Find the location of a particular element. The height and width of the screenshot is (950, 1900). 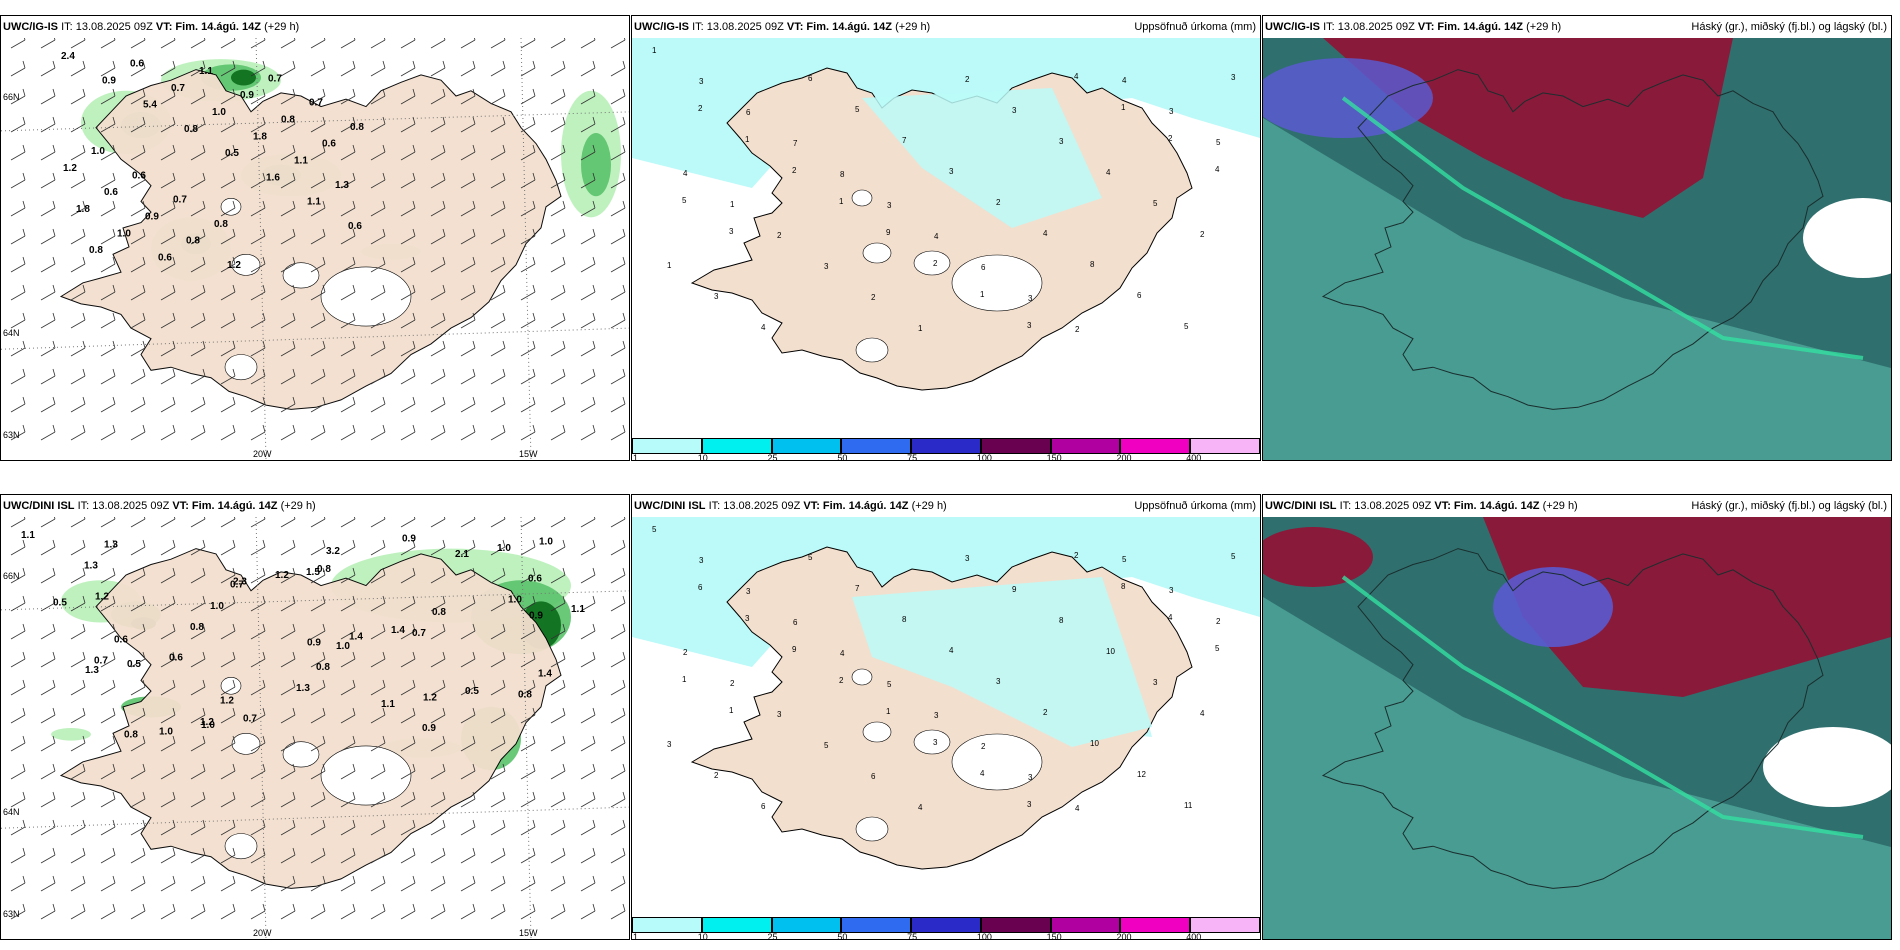

accum-value: 5 is located at coordinates (857, 109).